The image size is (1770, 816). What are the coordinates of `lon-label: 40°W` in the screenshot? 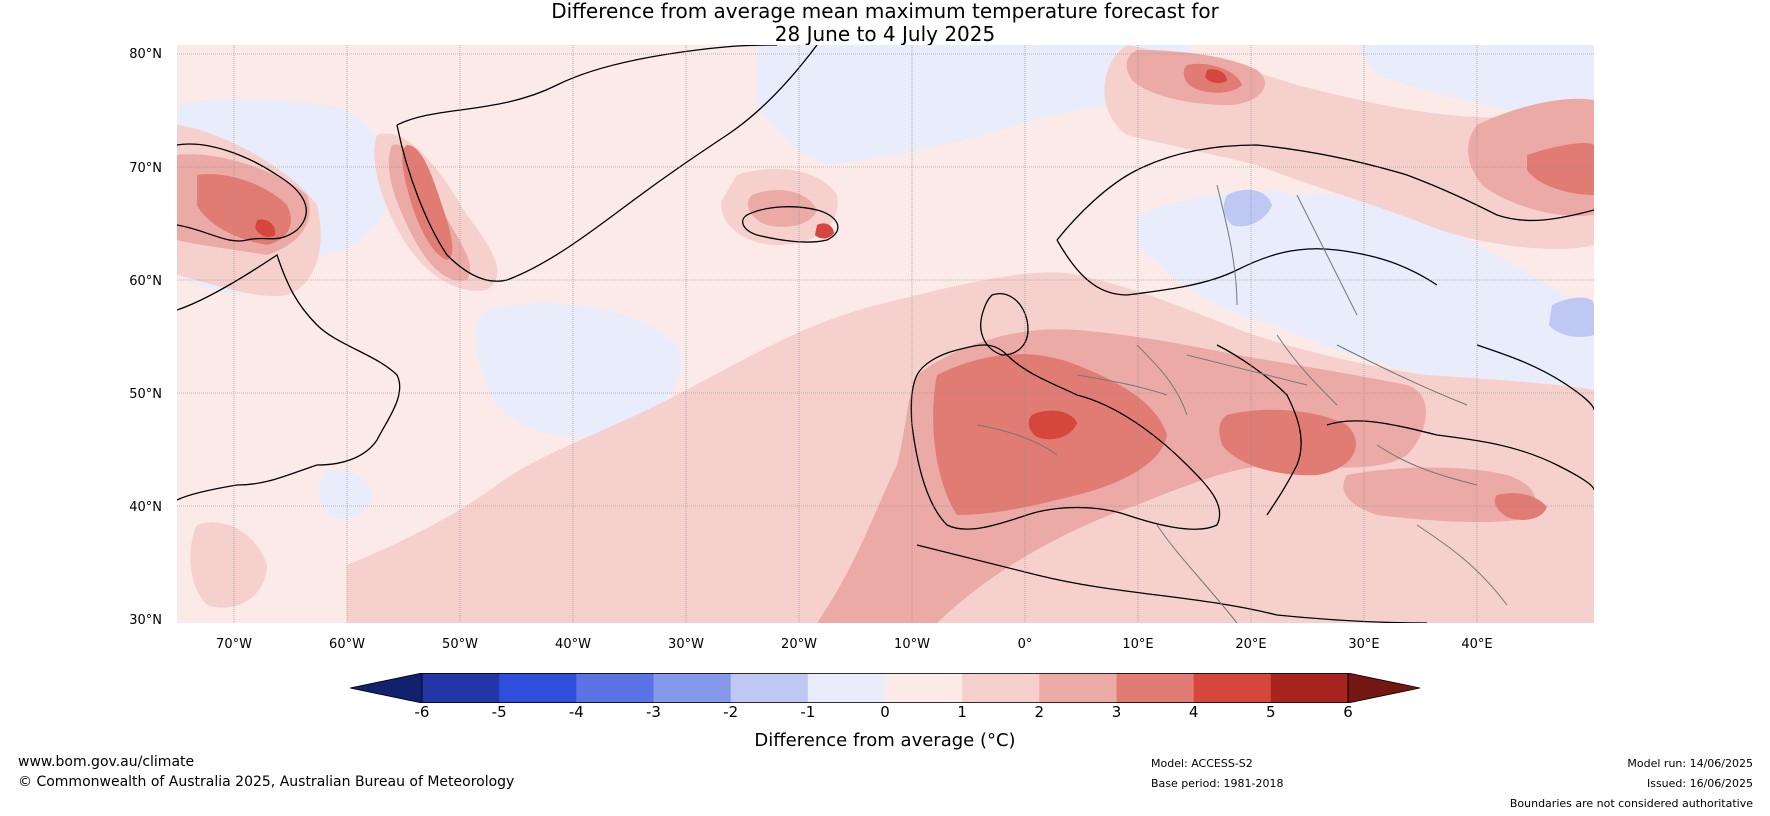 It's located at (573, 644).